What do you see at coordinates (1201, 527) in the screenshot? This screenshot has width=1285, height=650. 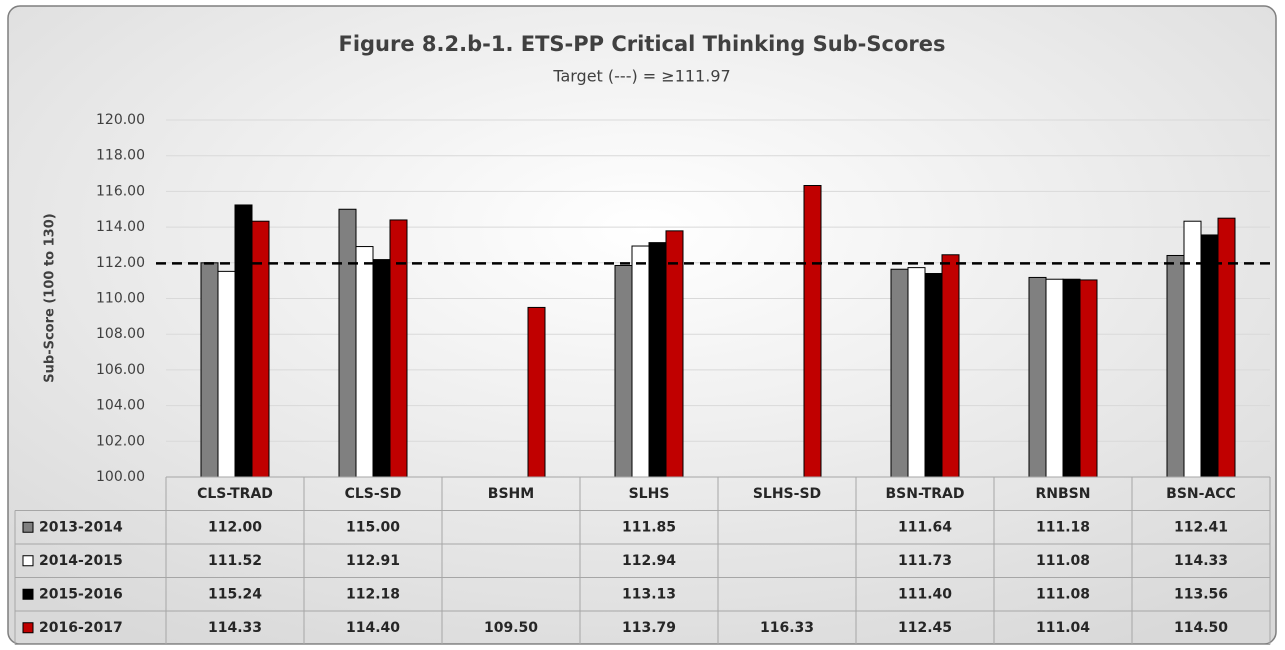 I see `data-label: 112.41` at bounding box center [1201, 527].